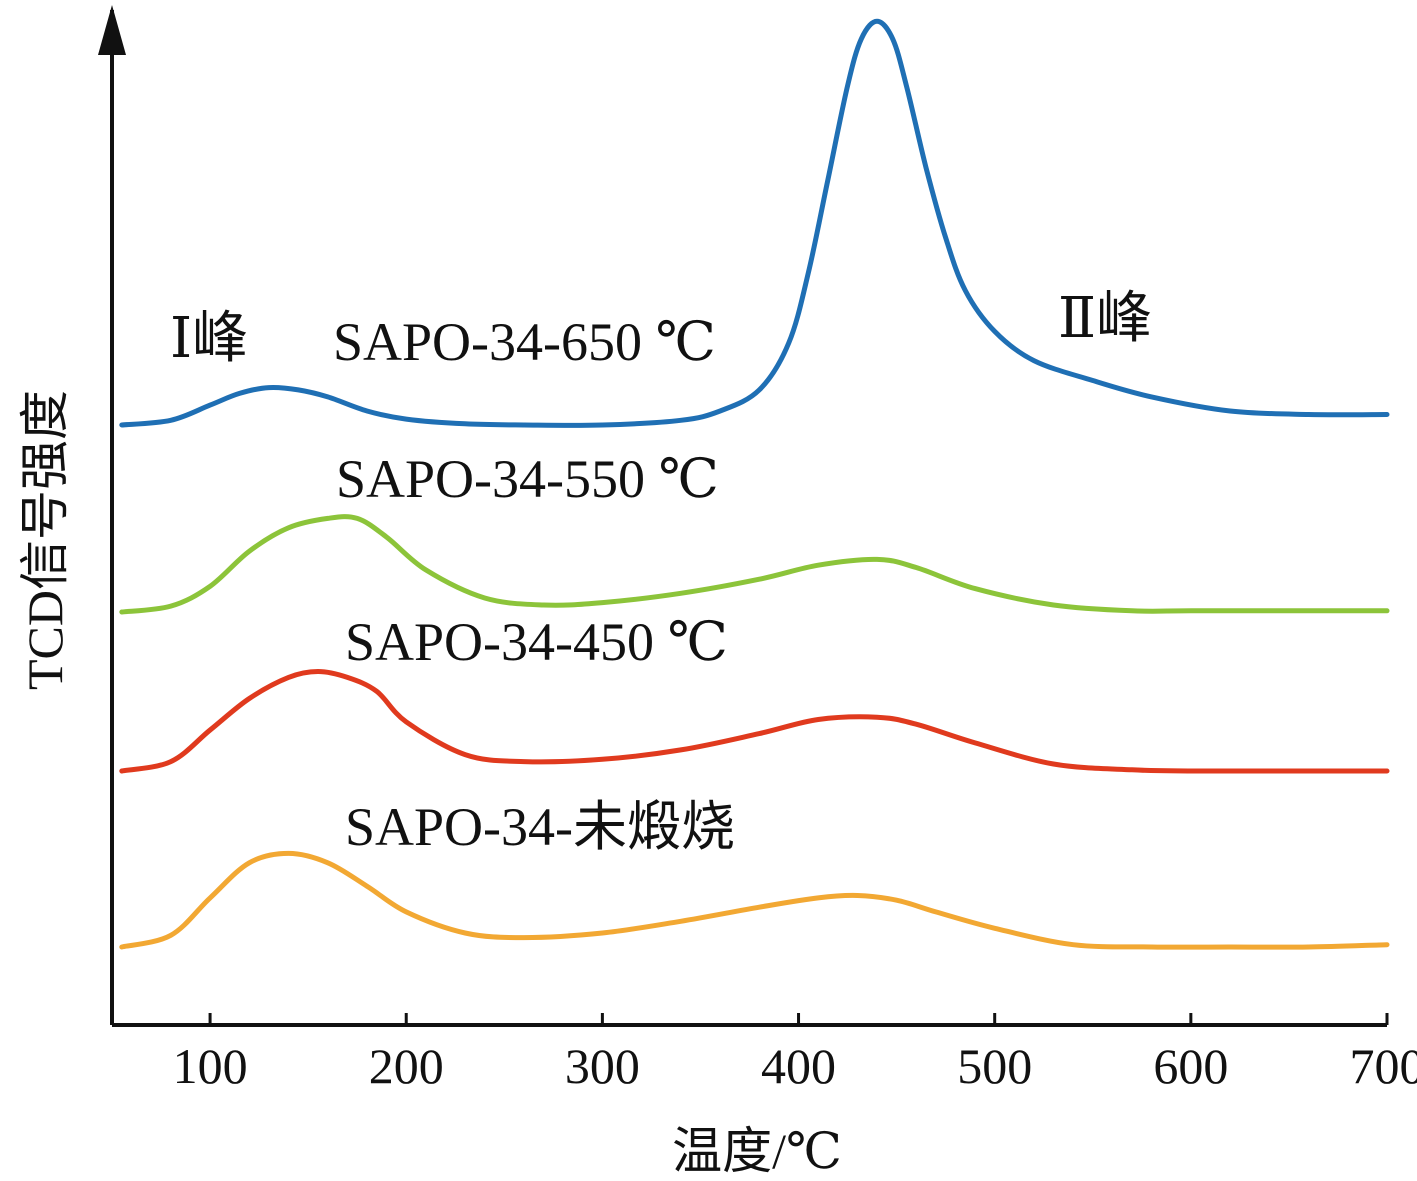 This screenshot has height=1181, width=1417. Describe the element at coordinates (210, 1066) in the screenshot. I see `x-tick-label: 100` at that location.